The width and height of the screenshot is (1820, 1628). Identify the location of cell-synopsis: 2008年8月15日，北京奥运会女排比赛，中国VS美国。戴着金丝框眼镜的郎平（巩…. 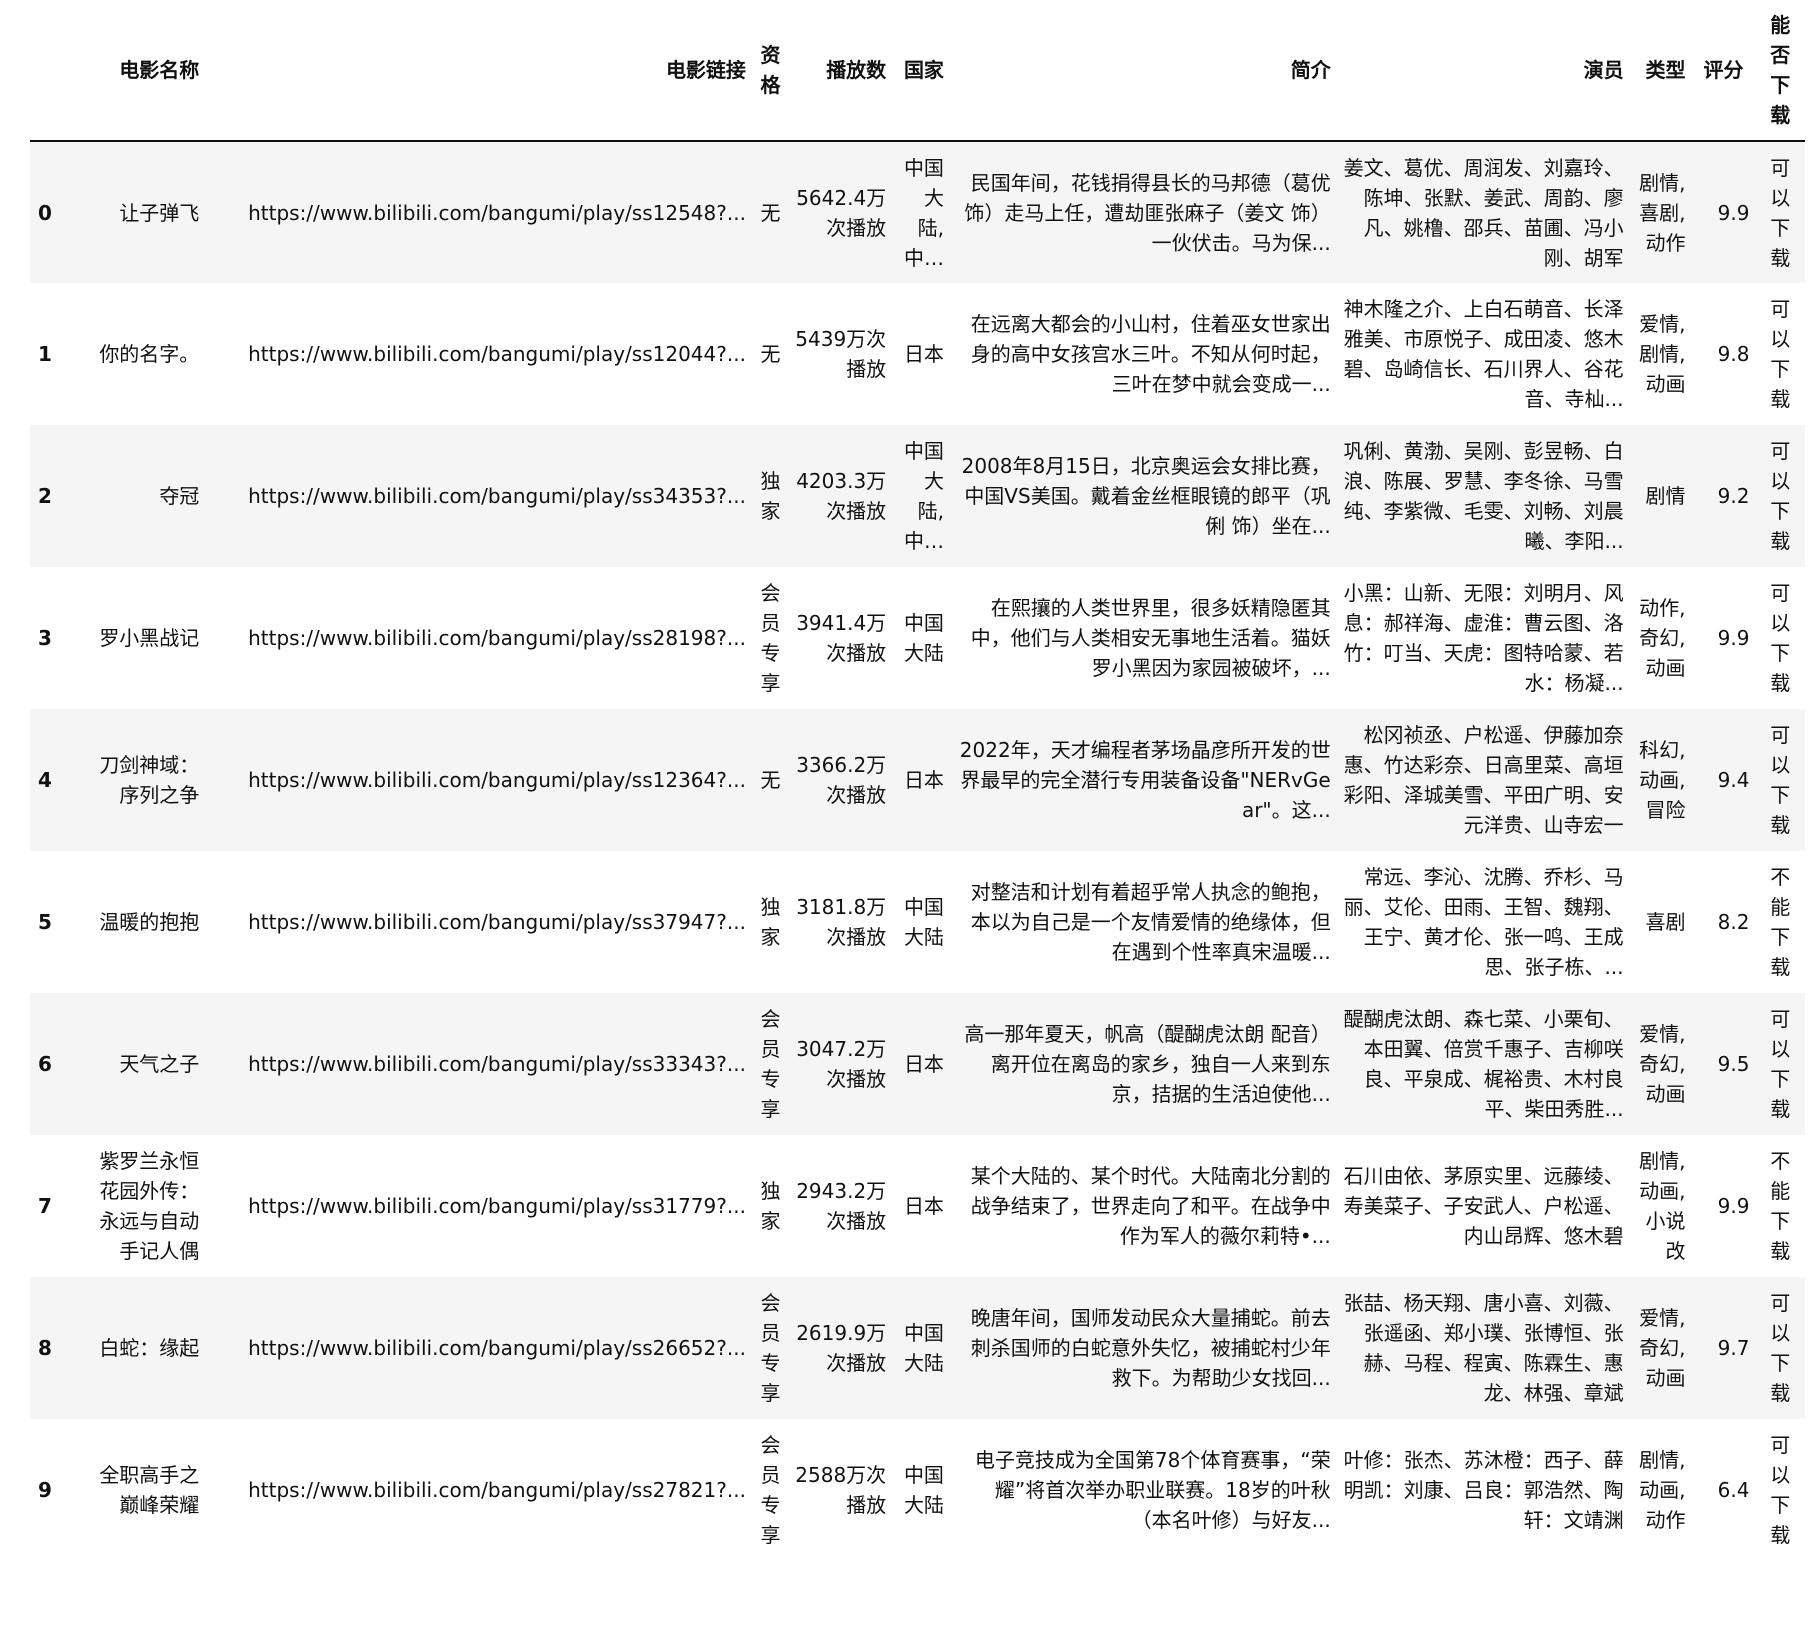
(1143, 496).